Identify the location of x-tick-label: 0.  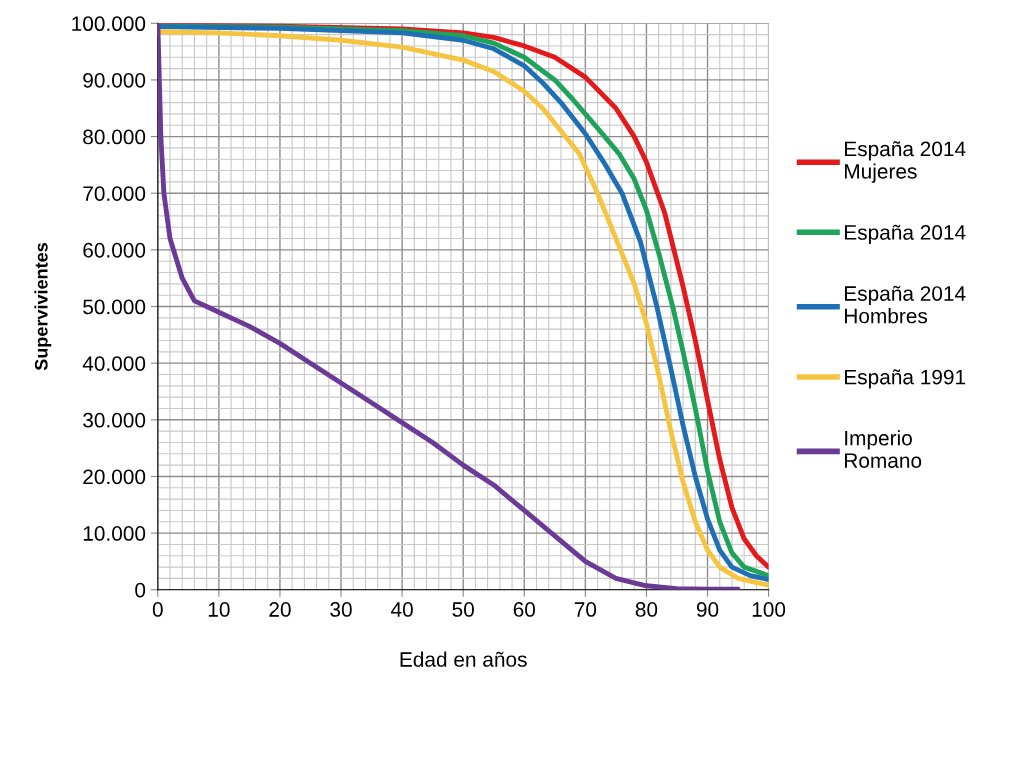
(157, 609).